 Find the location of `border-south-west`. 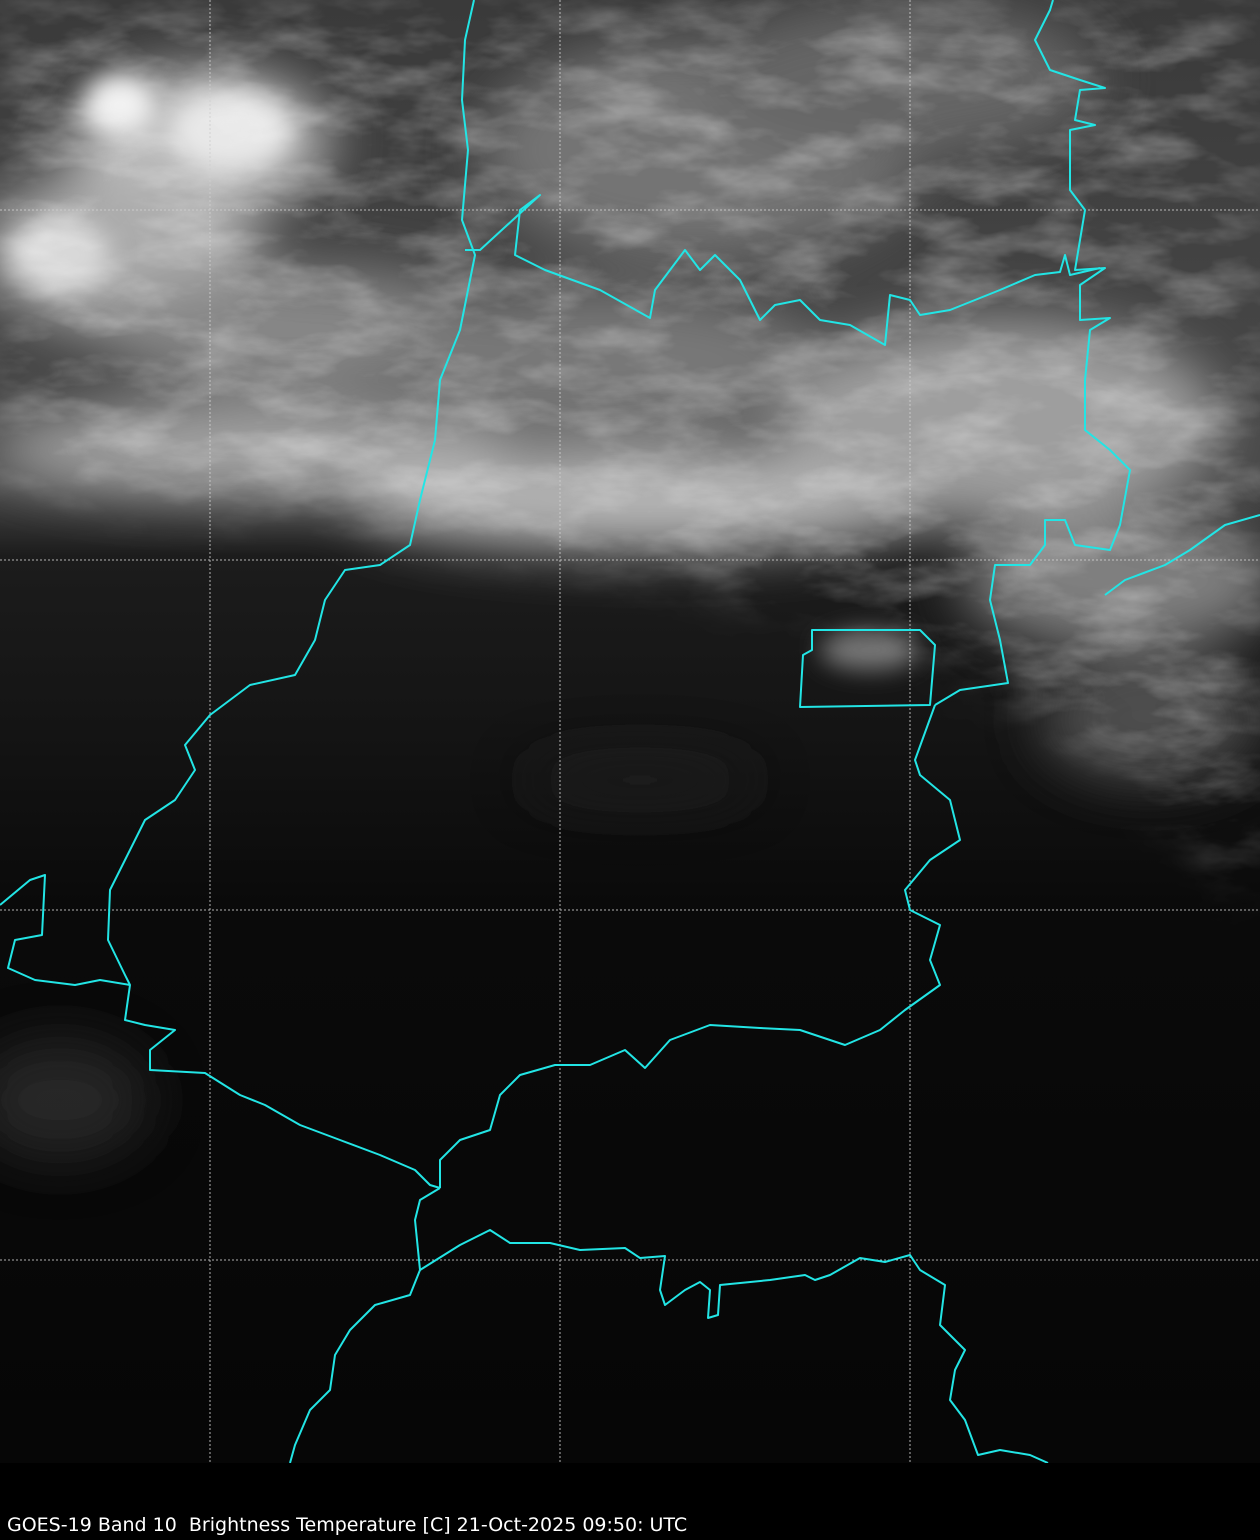

border-south-west is located at coordinates (365, 1325).